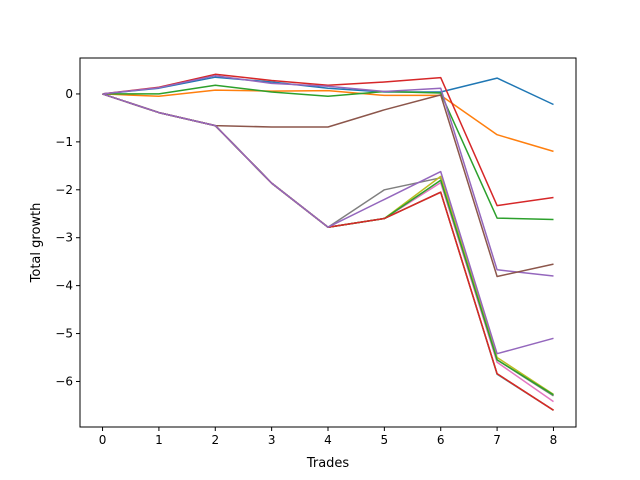  Describe the element at coordinates (64, 381) in the screenshot. I see `y-tick-label: −6` at that location.